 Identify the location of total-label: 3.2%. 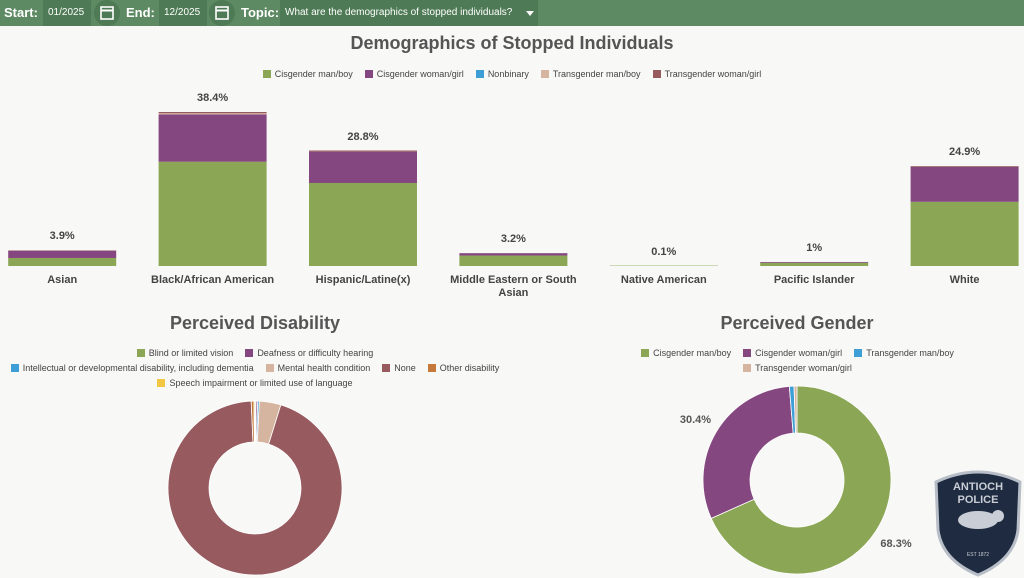
(513, 239).